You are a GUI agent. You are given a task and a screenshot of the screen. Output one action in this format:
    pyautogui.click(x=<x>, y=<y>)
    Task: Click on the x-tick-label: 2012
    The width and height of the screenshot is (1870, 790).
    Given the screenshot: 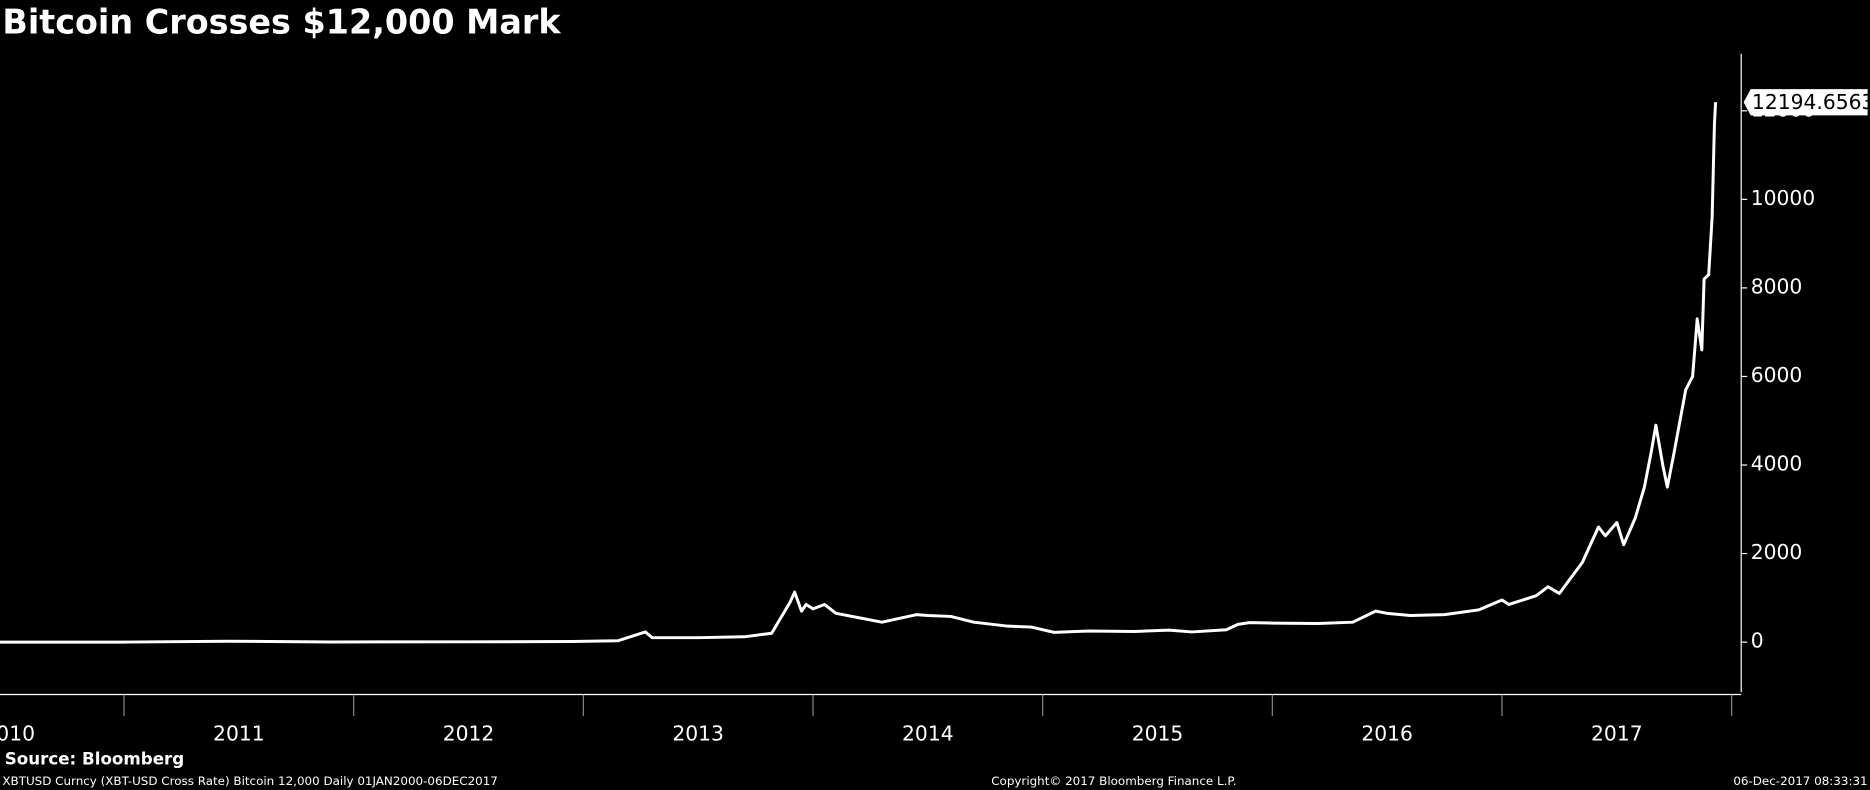 What is the action you would take?
    pyautogui.click(x=469, y=734)
    